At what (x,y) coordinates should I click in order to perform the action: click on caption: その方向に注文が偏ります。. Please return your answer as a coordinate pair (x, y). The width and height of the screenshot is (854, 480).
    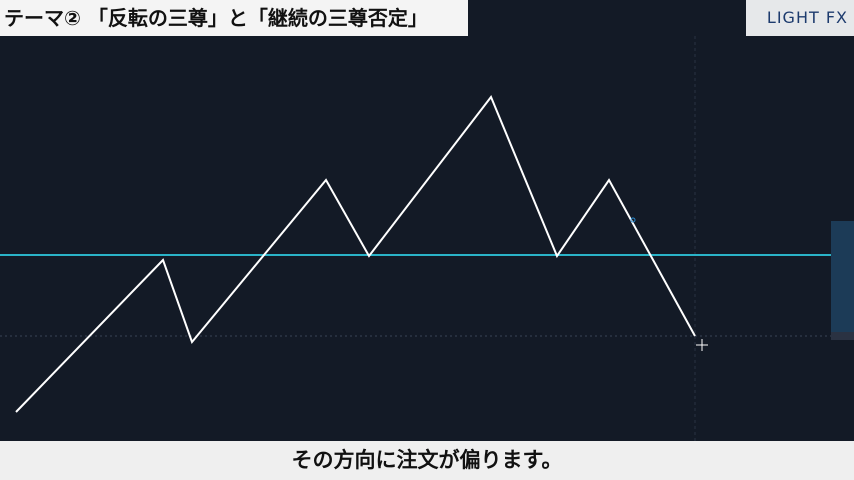
    Looking at the image, I should click on (427, 460).